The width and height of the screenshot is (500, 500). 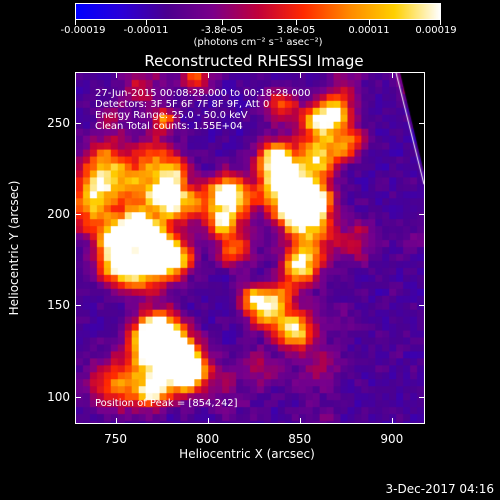 I want to click on colorbar-tick-label: -0.00019, so click(x=83, y=30).